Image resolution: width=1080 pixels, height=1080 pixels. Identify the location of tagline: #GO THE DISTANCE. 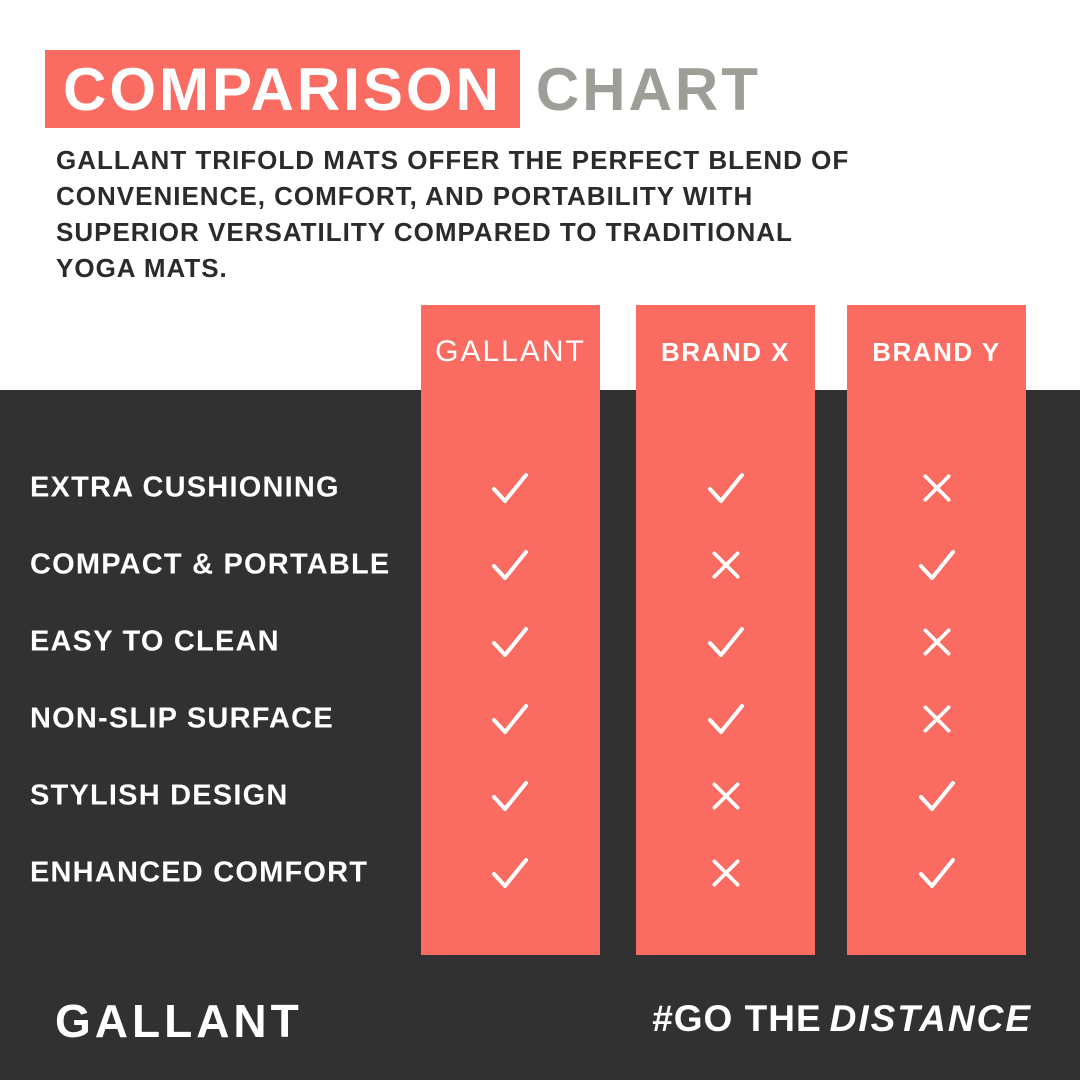
(842, 1019).